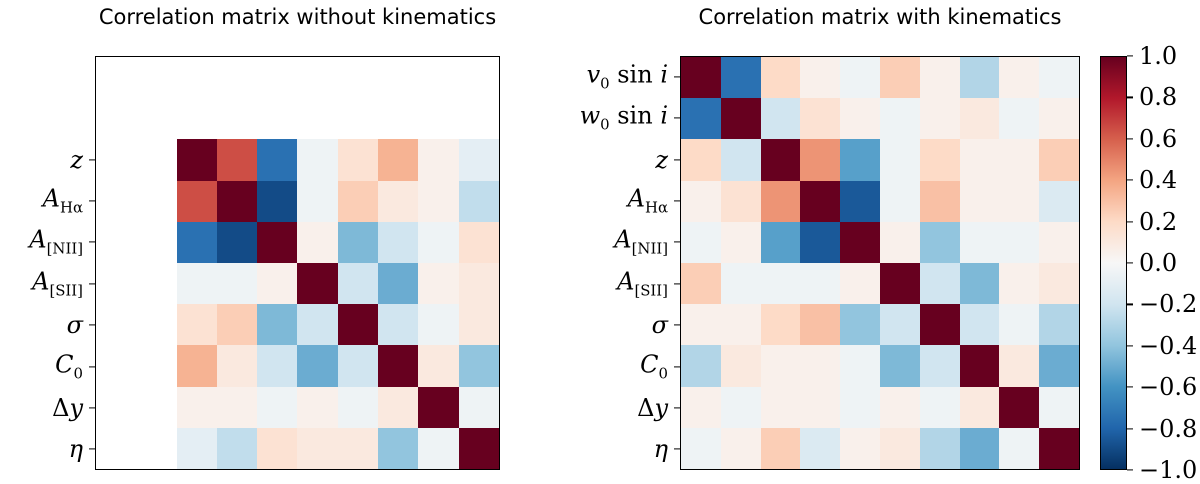  Describe the element at coordinates (1168, 345) in the screenshot. I see `colorbar-tick-label: −0.4` at that location.